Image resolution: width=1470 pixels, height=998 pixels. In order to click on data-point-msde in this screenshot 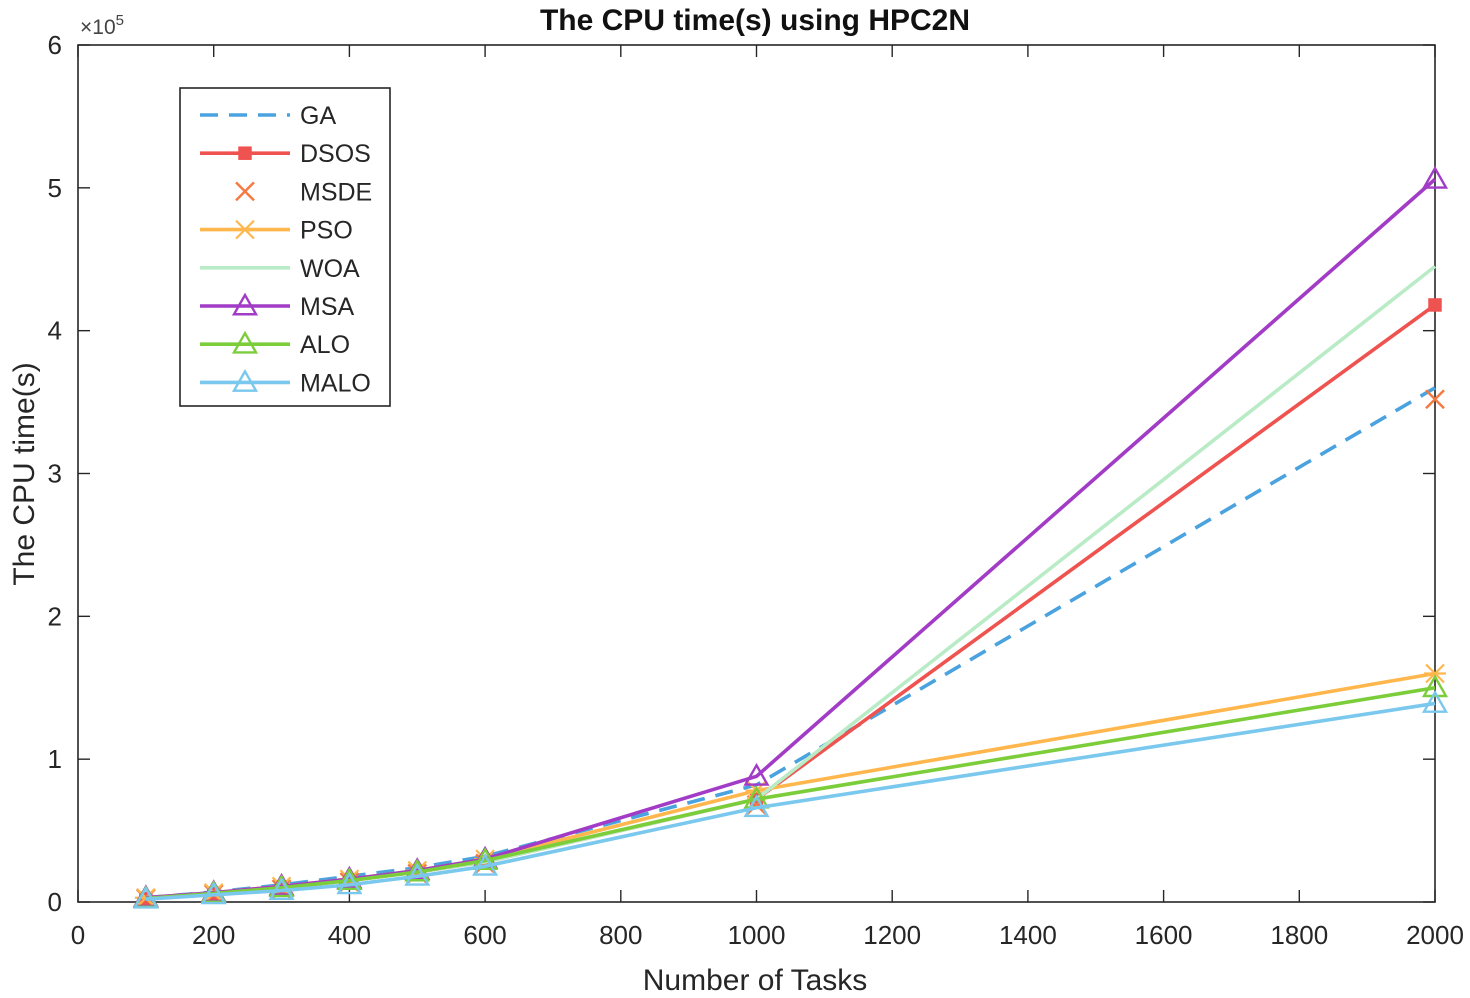, I will do `click(1435, 399)`.